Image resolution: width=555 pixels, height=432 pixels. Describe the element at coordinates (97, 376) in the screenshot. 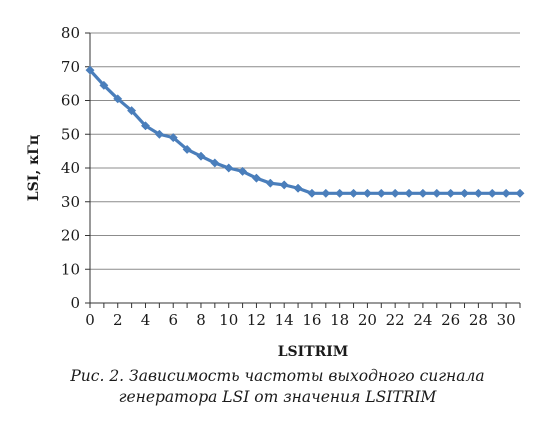

I see `caption-prefix: Рис. 2.` at that location.